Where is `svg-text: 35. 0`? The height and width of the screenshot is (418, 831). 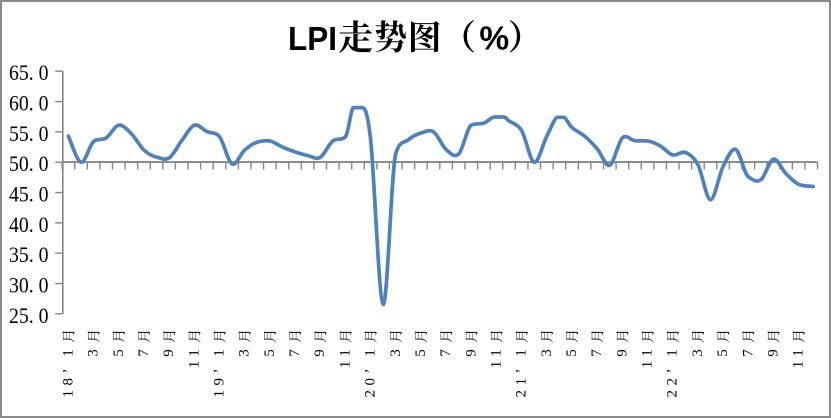 svg-text: 35. 0 is located at coordinates (29, 254).